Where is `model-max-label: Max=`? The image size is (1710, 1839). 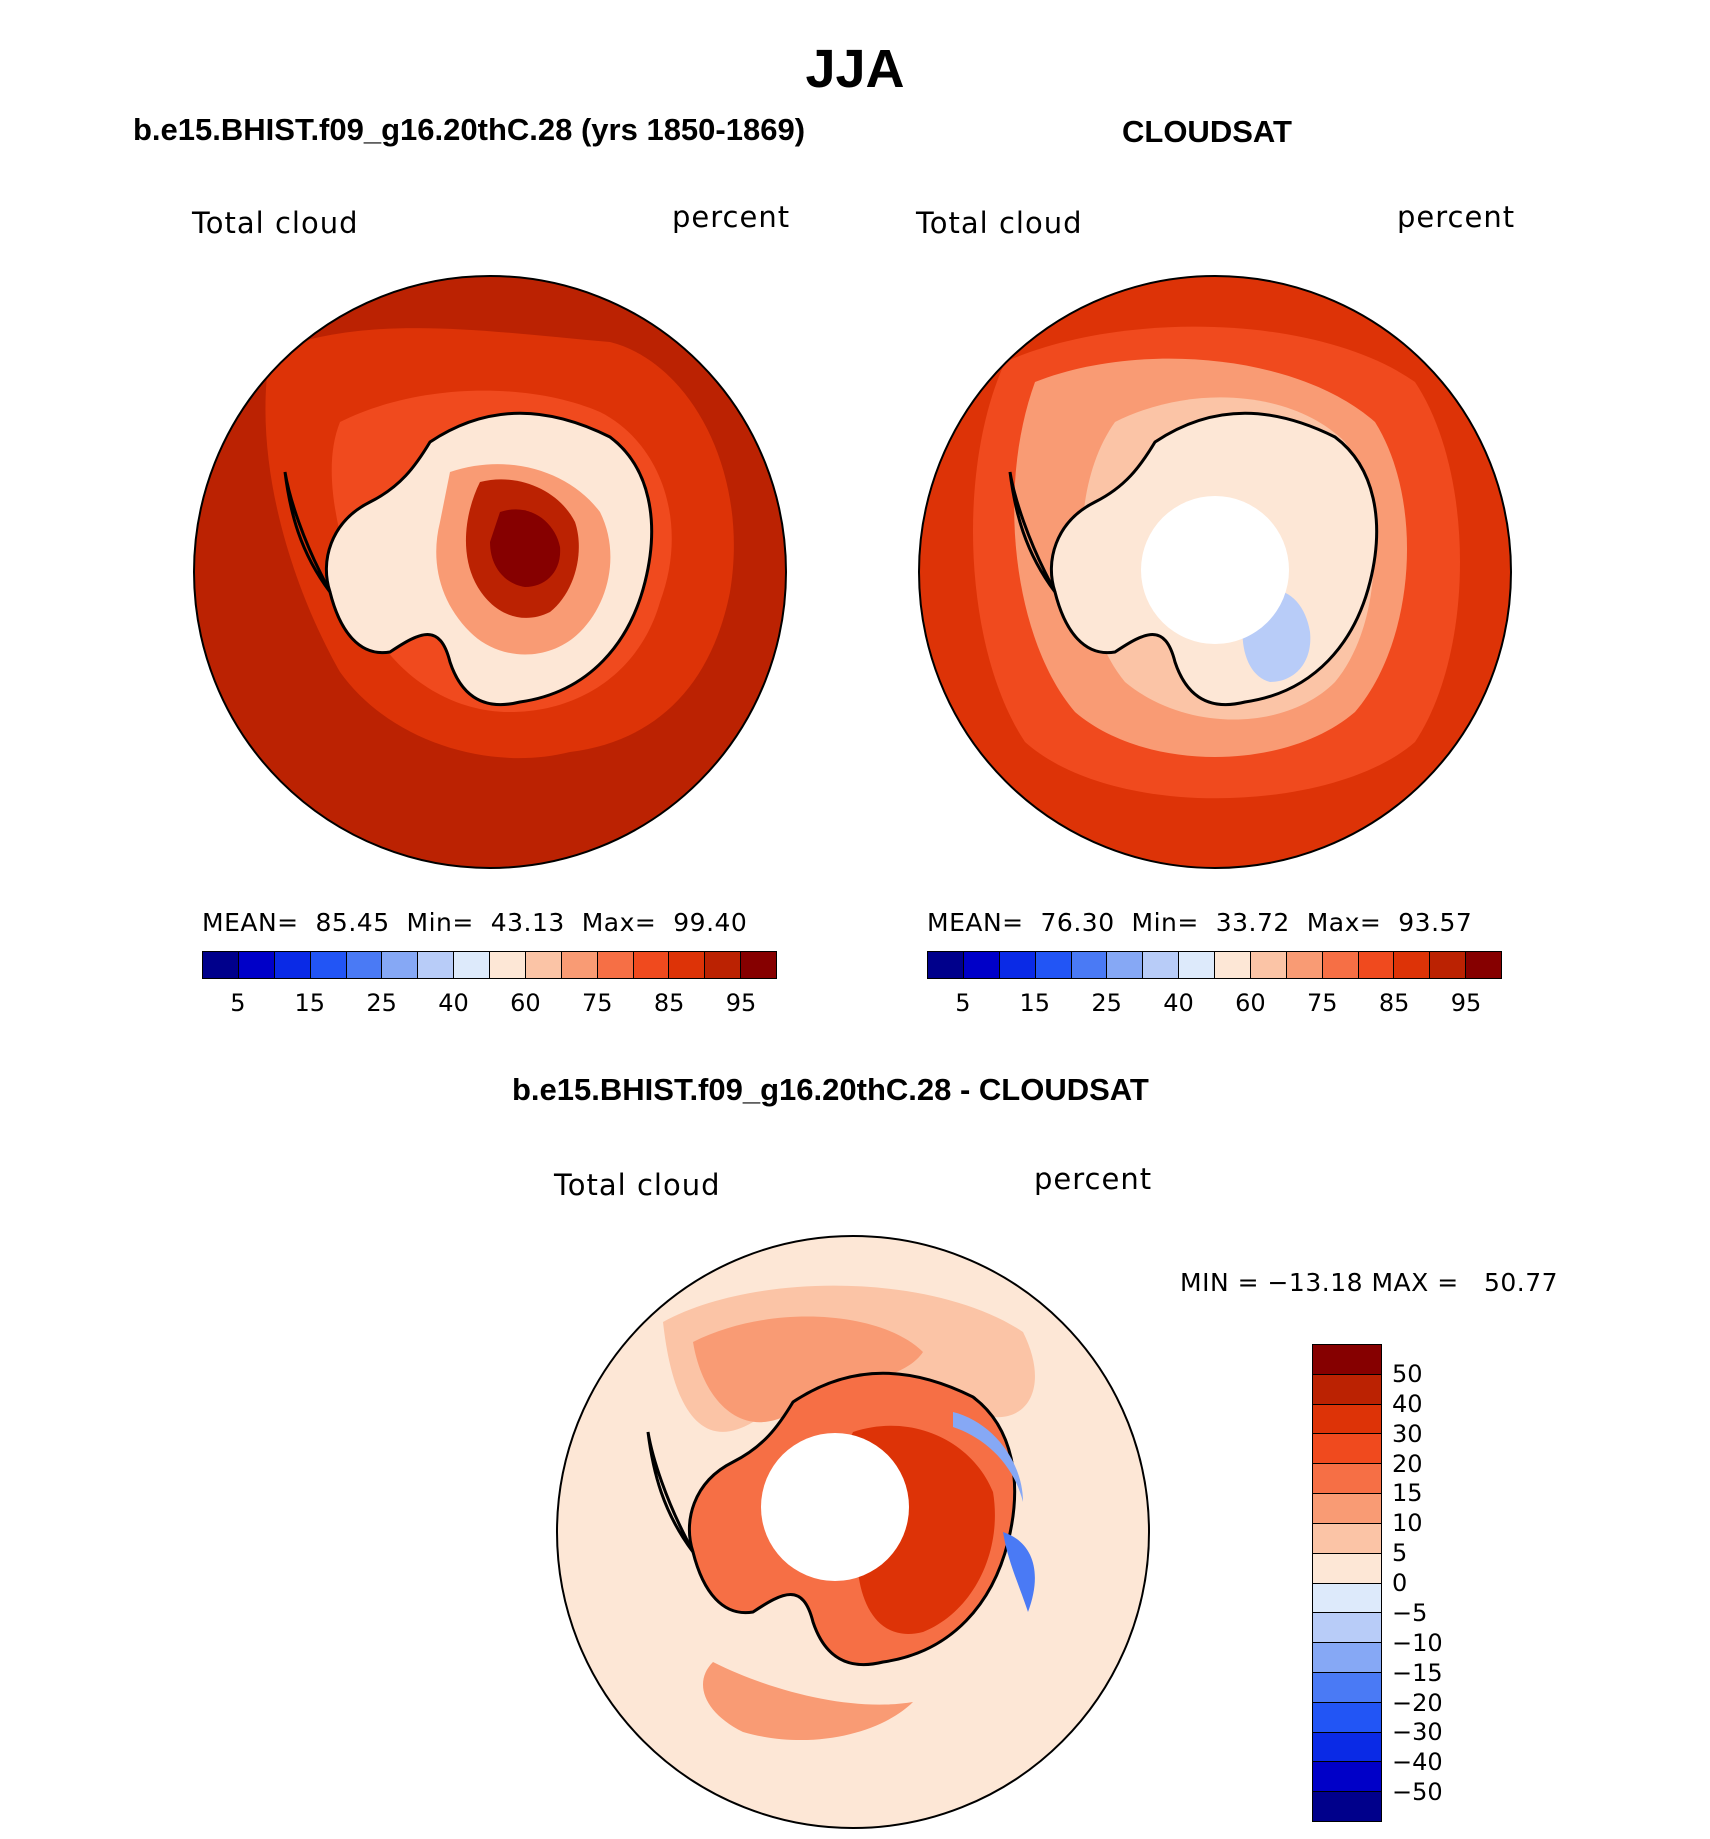 model-max-label: Max= is located at coordinates (619, 922).